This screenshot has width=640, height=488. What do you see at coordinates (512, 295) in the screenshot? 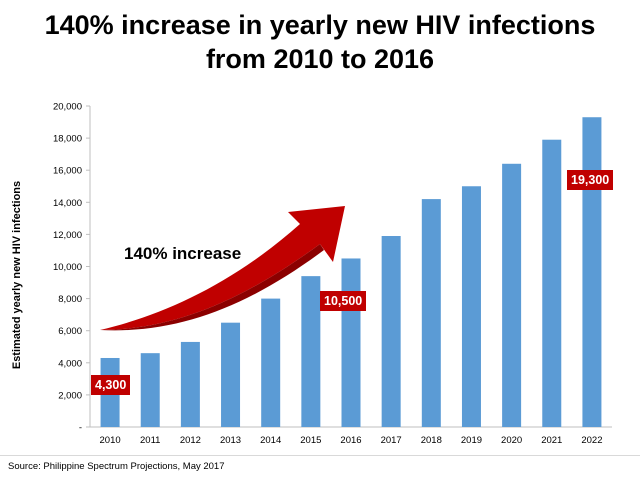
I see `bar-2020` at bounding box center [512, 295].